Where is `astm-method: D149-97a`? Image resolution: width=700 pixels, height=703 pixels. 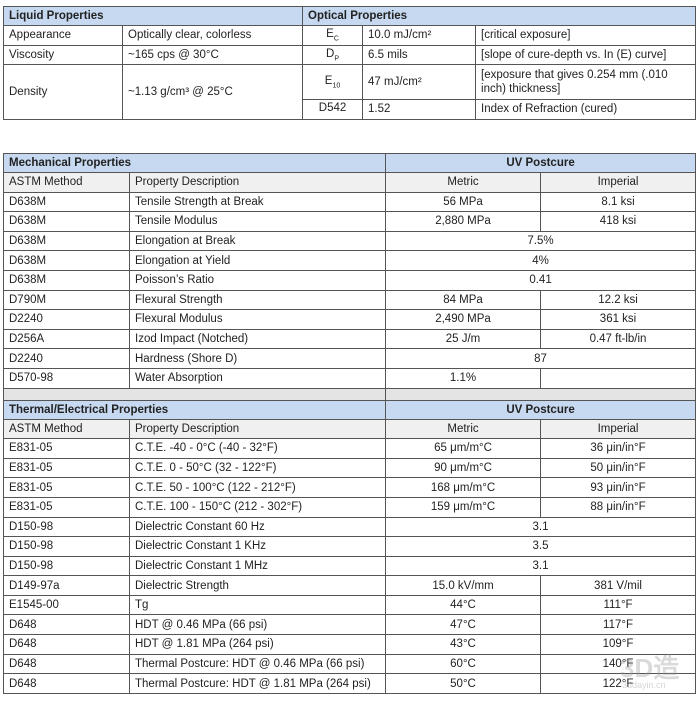
astm-method: D149-97a is located at coordinates (66, 585).